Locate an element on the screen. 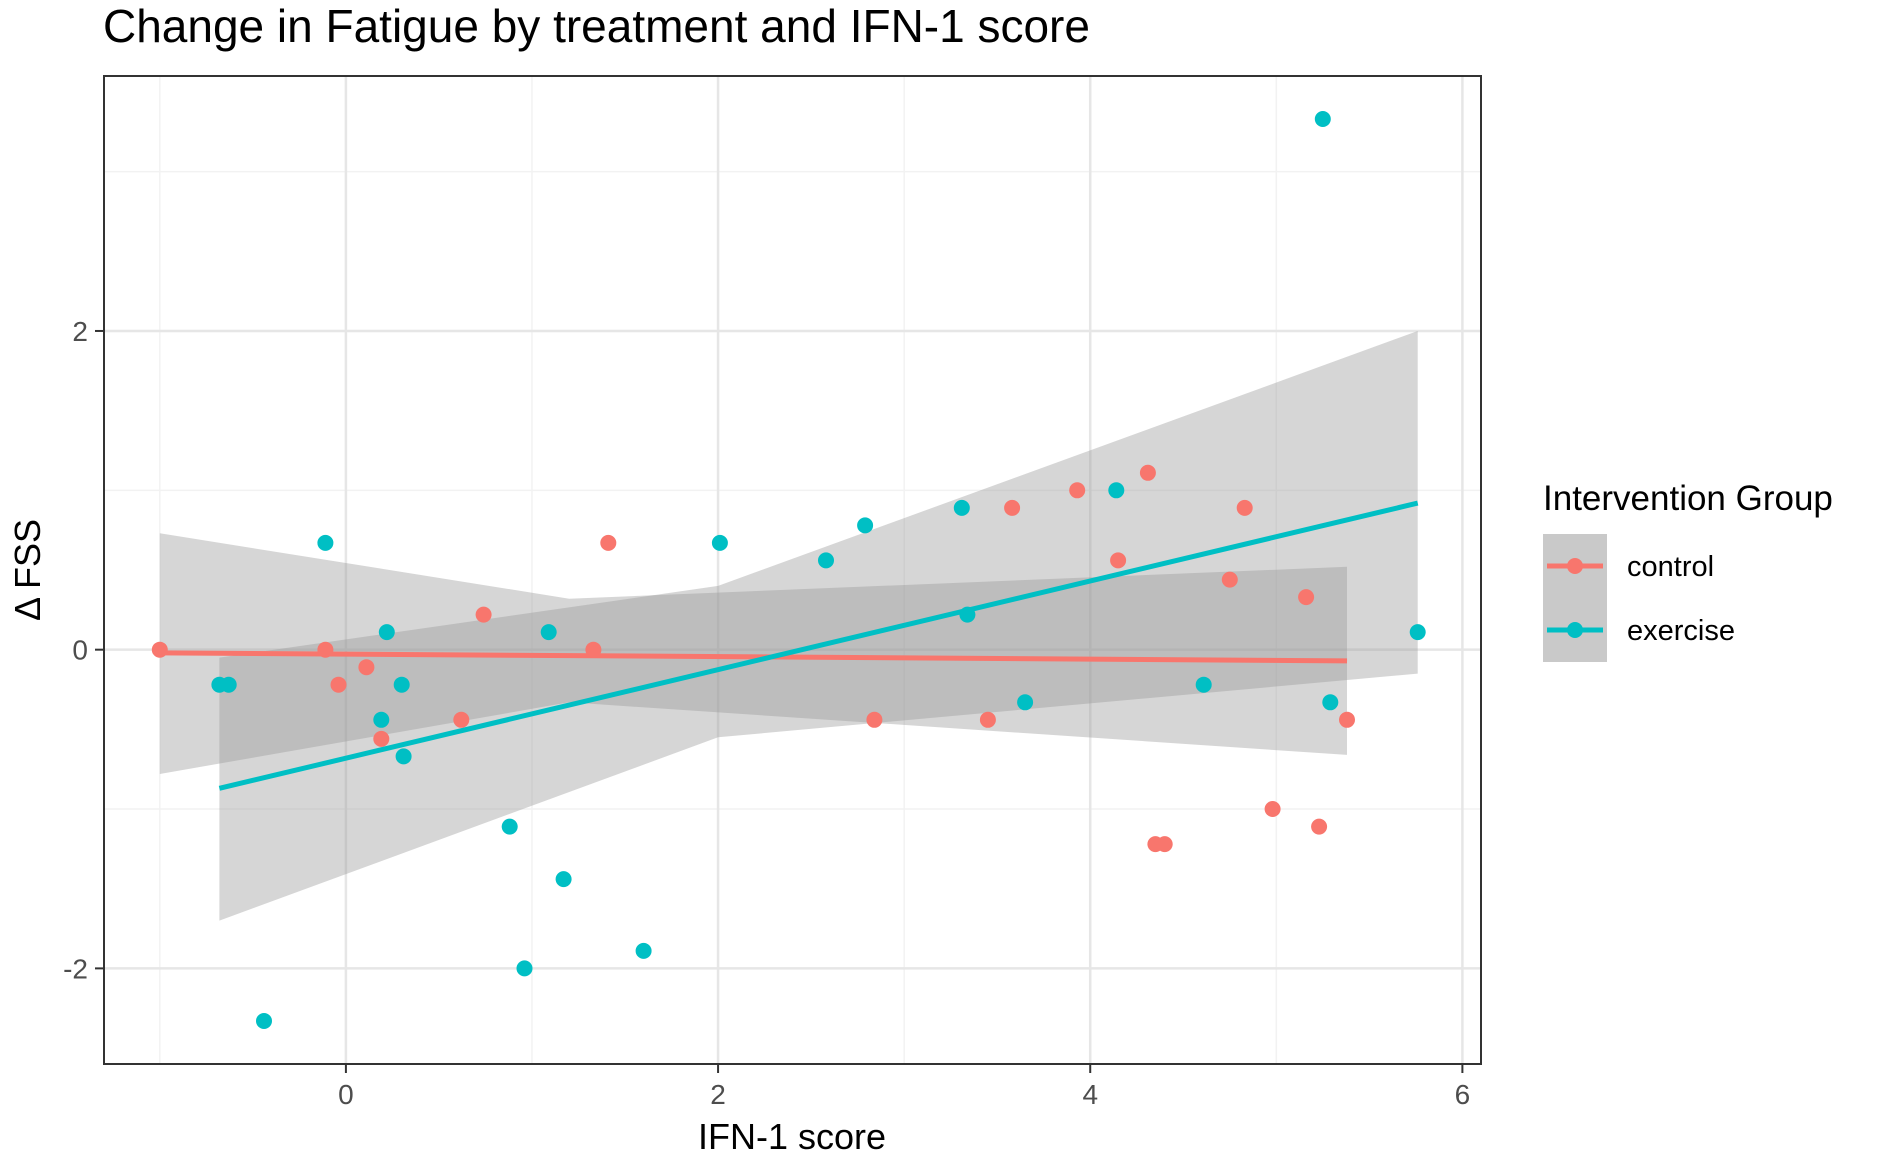 Image resolution: width=1878 pixels, height=1151 pixels. x-tick-label: 6 is located at coordinates (1463, 1094).